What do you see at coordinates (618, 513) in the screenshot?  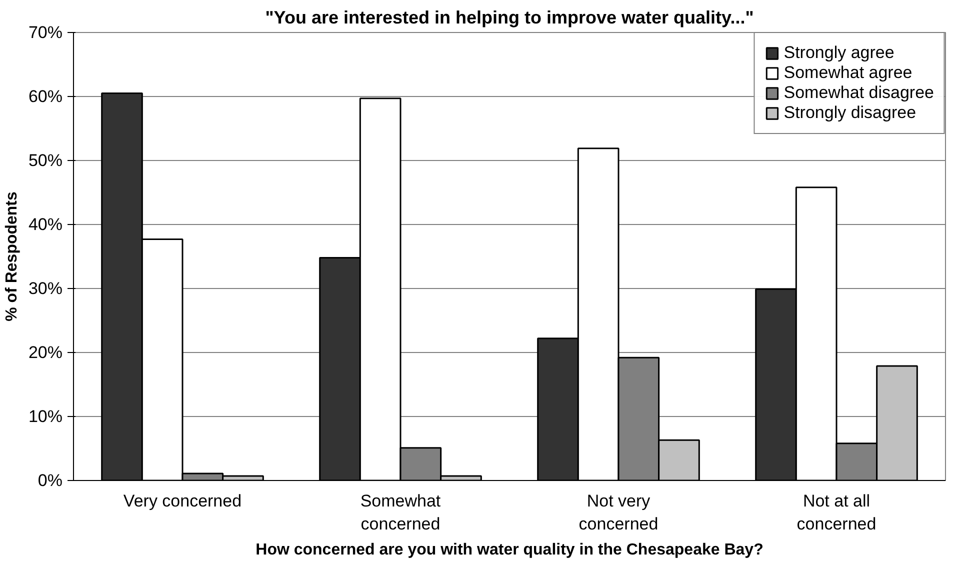 I see `x-tick-label: Not very concerned` at bounding box center [618, 513].